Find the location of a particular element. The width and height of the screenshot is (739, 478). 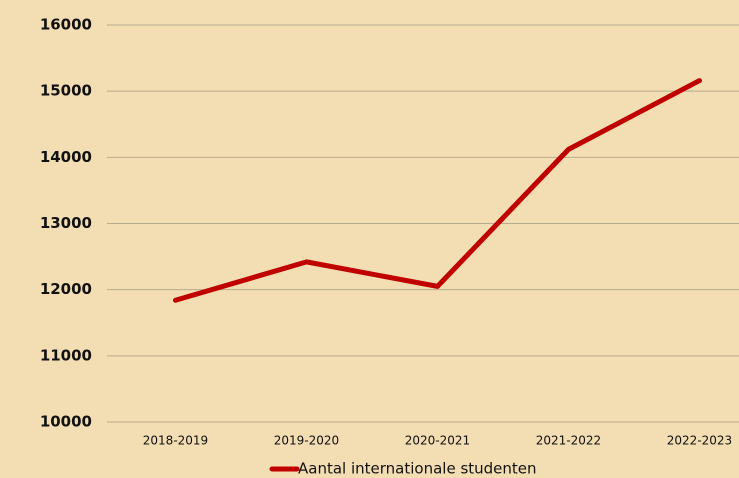

x-tick-label: 2018-2019 is located at coordinates (175, 441).